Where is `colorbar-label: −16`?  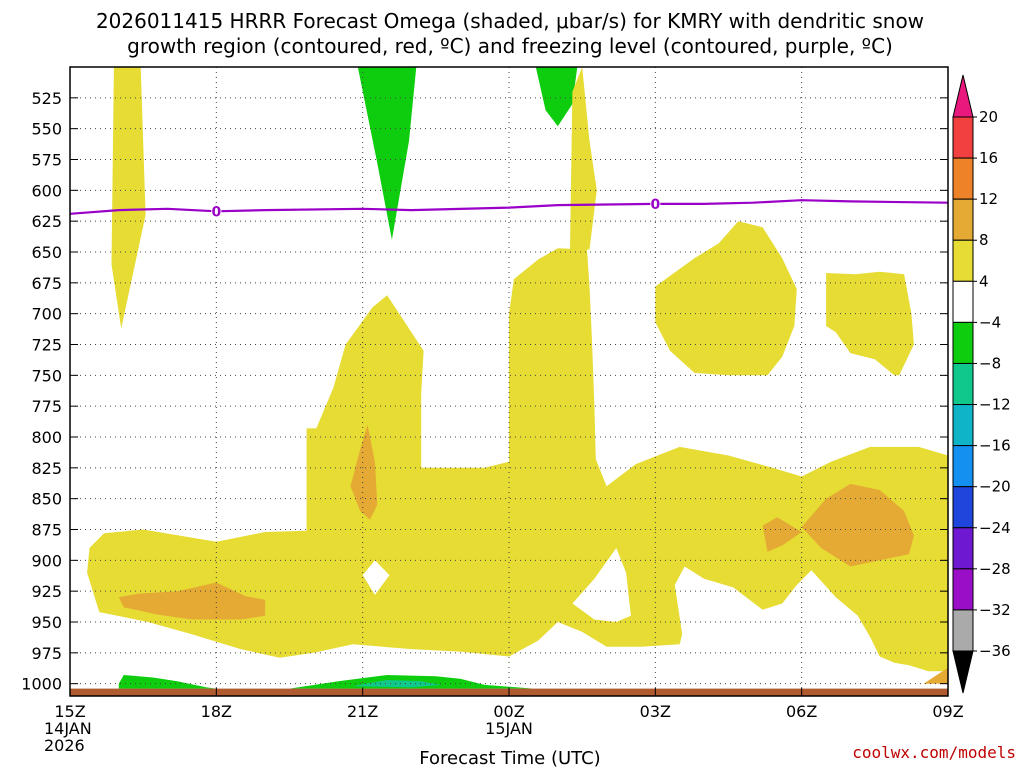 colorbar-label: −16 is located at coordinates (995, 446).